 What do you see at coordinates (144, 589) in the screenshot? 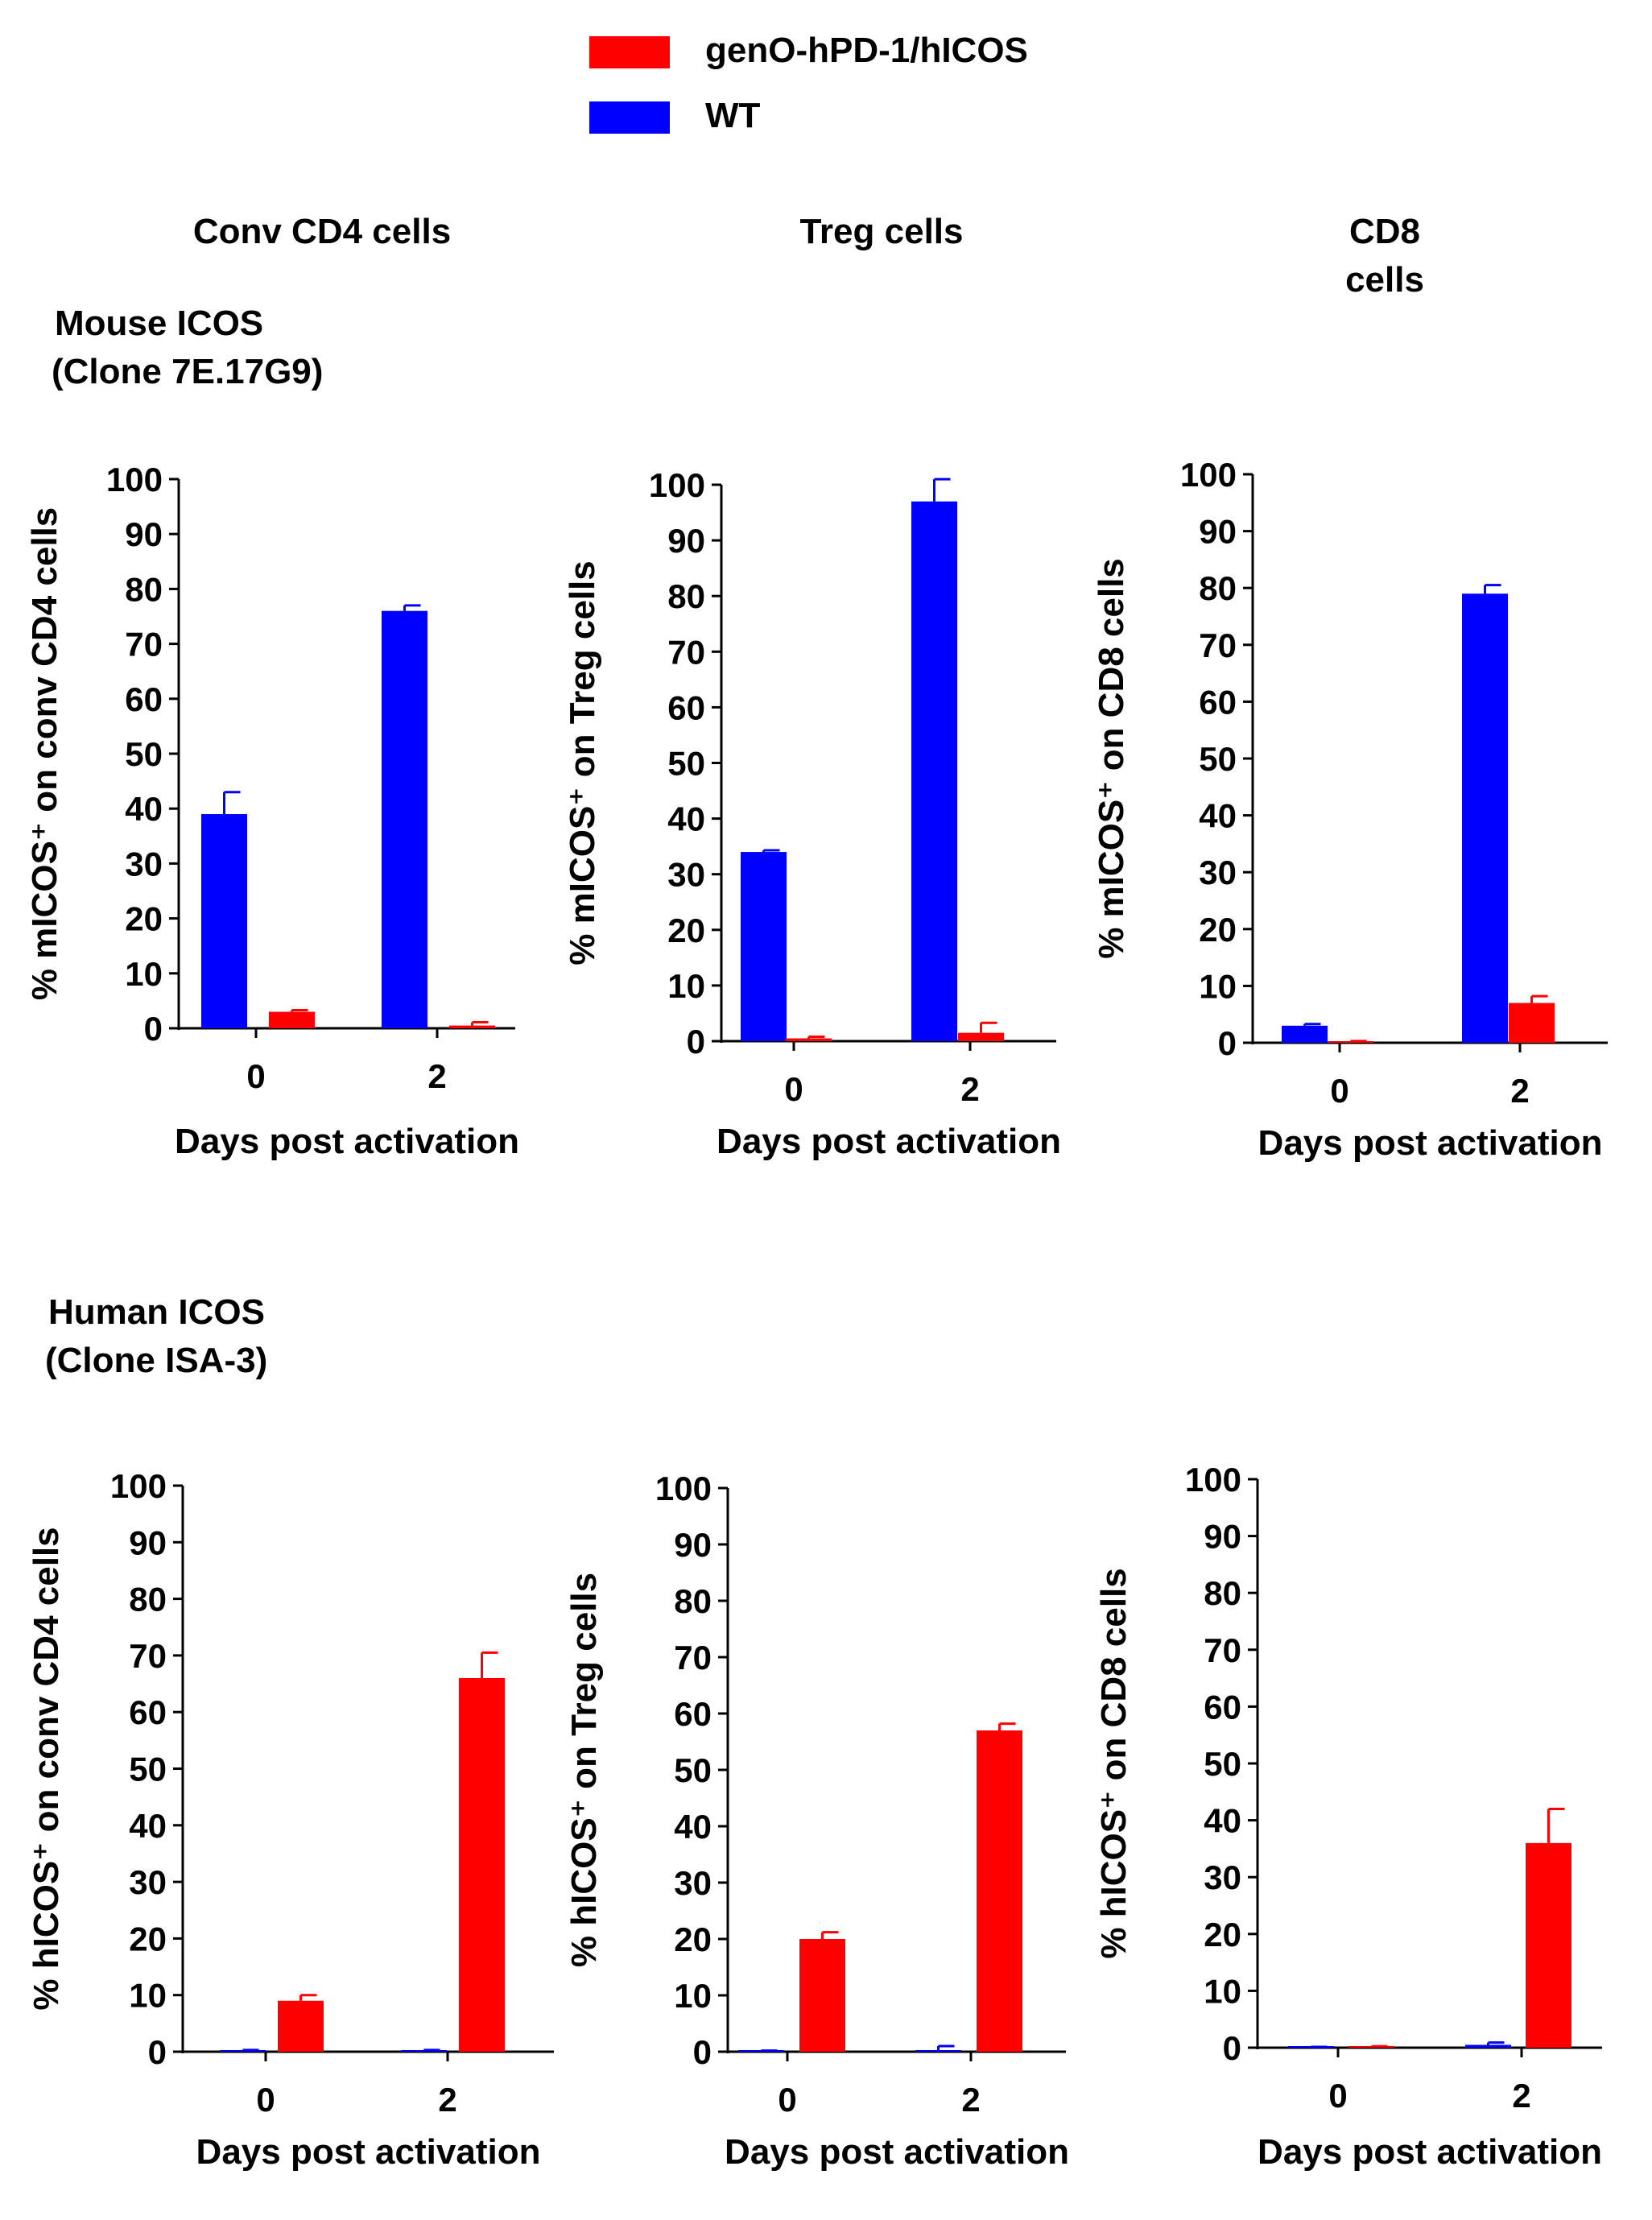
I see `mouse-cd4-y-tick-label: 80` at bounding box center [144, 589].